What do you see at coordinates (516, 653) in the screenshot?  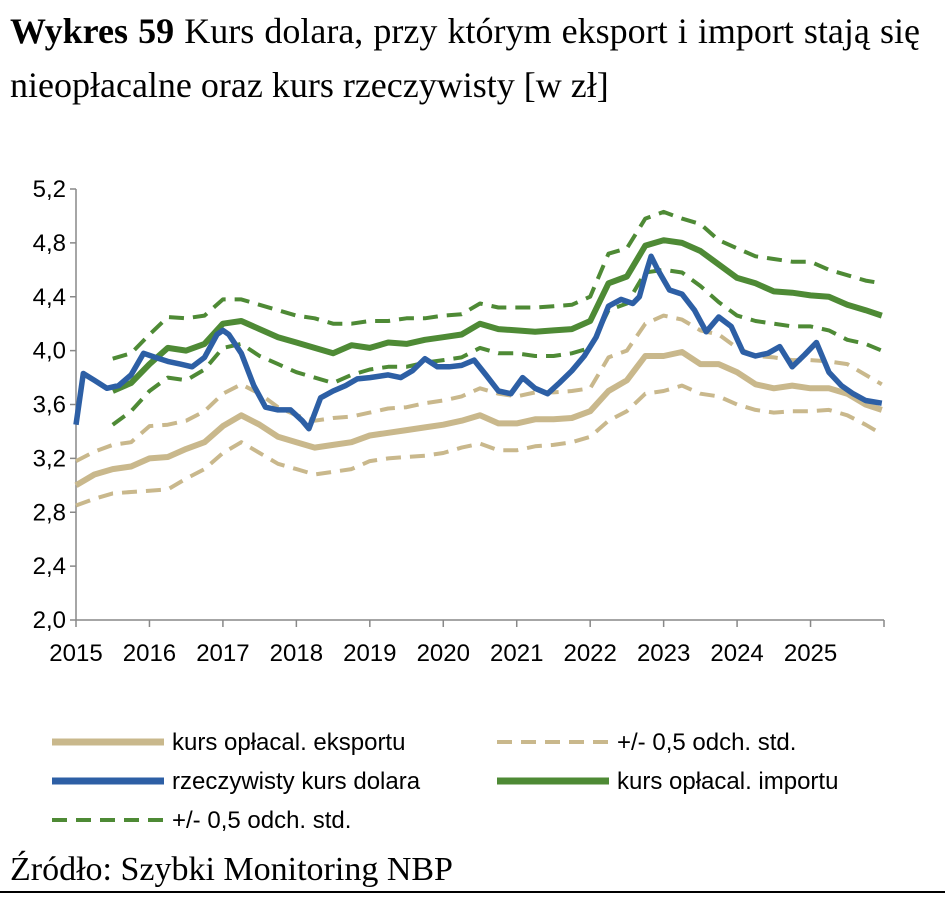 I see `x-tick-label: 2021` at bounding box center [516, 653].